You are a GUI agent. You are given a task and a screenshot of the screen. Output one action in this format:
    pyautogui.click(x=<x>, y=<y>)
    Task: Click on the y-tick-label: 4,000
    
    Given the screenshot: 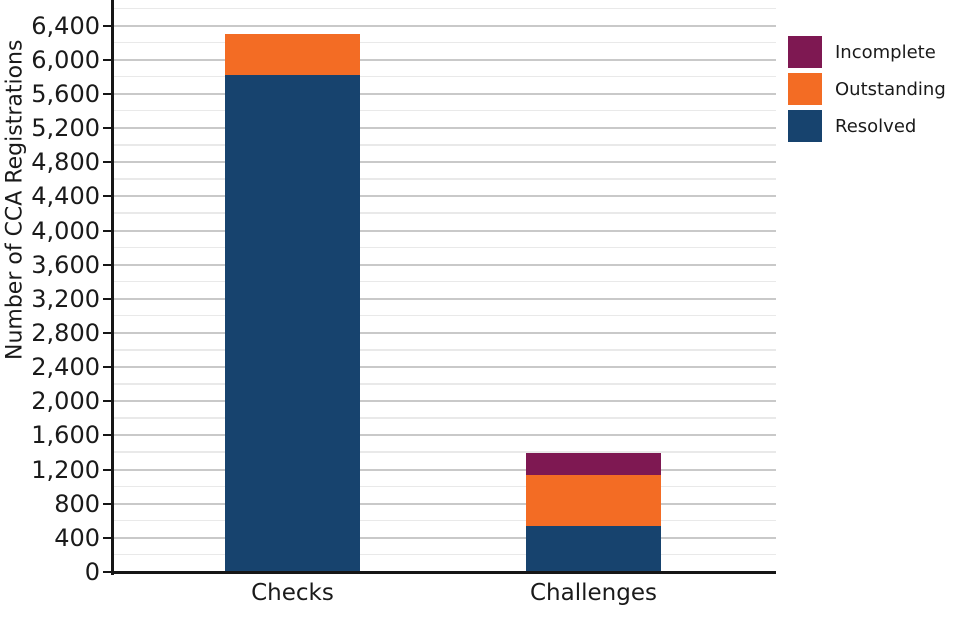 What is the action you would take?
    pyautogui.click(x=65, y=230)
    